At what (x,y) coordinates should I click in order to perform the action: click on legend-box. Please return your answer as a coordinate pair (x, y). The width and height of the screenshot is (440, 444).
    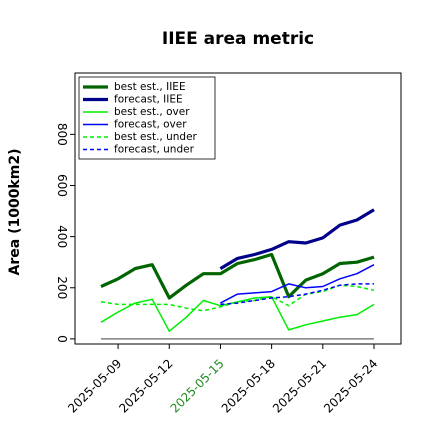
    Looking at the image, I should click on (147, 118).